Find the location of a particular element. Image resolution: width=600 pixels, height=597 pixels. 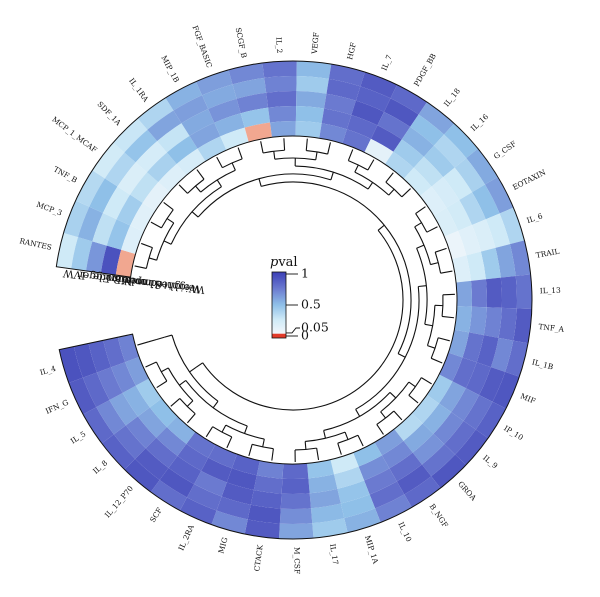

category-label-mig: MIG is located at coordinates (222, 545).